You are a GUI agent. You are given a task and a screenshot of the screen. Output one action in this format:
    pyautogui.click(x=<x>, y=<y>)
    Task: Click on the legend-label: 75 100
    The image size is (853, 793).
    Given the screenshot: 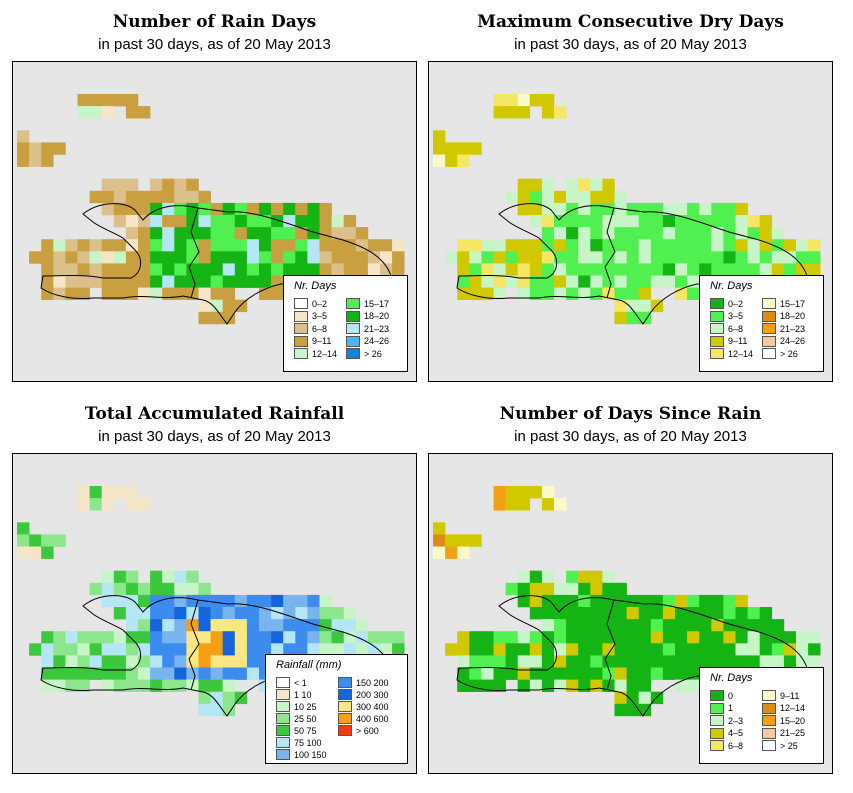 What is the action you would take?
    pyautogui.click(x=308, y=742)
    